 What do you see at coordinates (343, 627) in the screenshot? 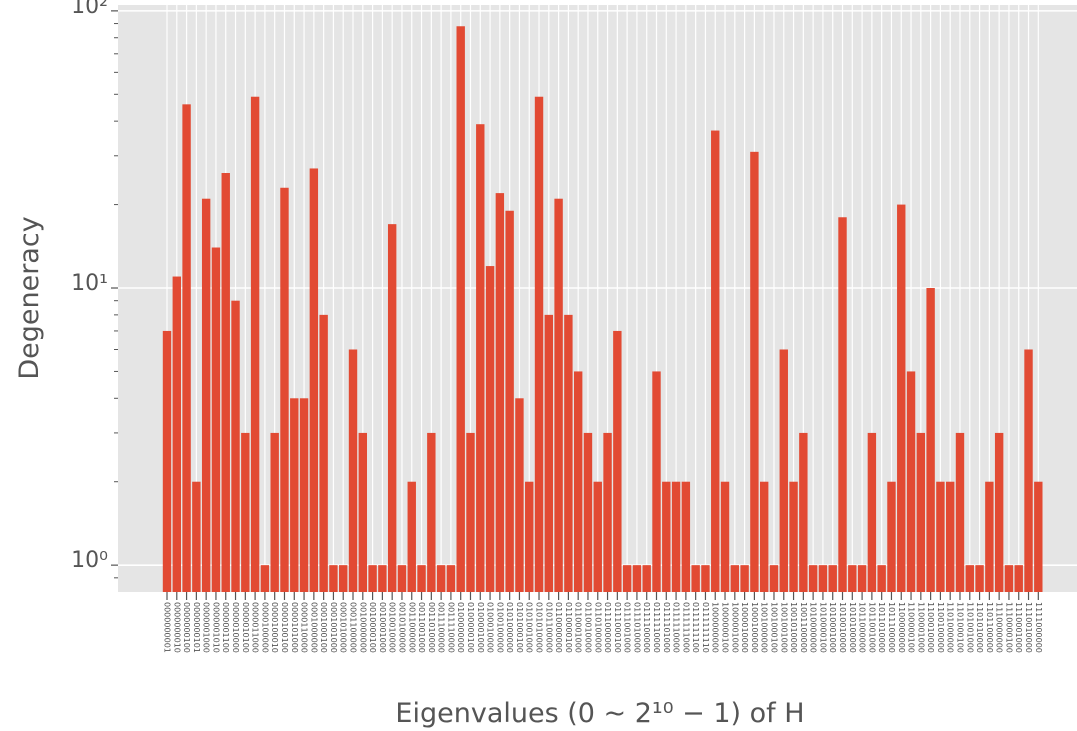
I see `x-tick-label: 0001010000` at bounding box center [343, 627].